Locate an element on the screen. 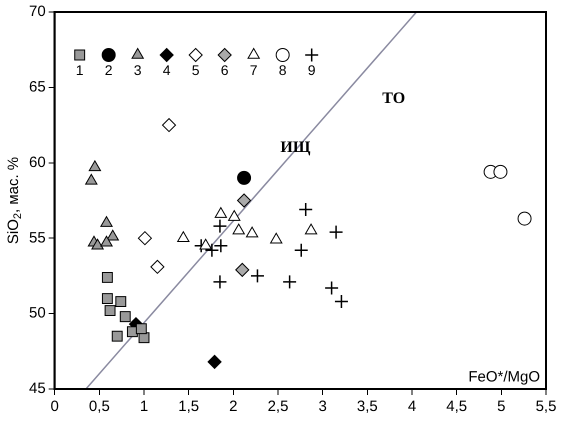 Image resolution: width=566 pixels, height=423 pixels. legend-label: 5 is located at coordinates (196, 70).